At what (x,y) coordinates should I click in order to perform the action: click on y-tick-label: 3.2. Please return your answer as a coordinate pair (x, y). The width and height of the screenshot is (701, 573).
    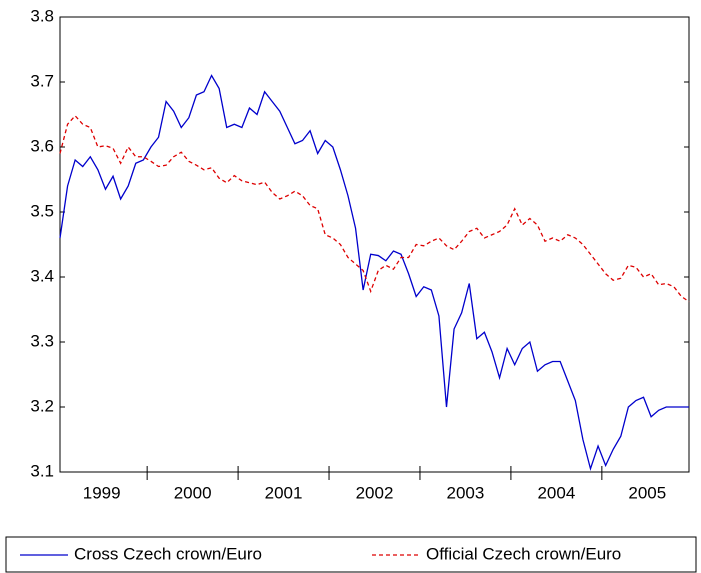
    Looking at the image, I should click on (42, 405).